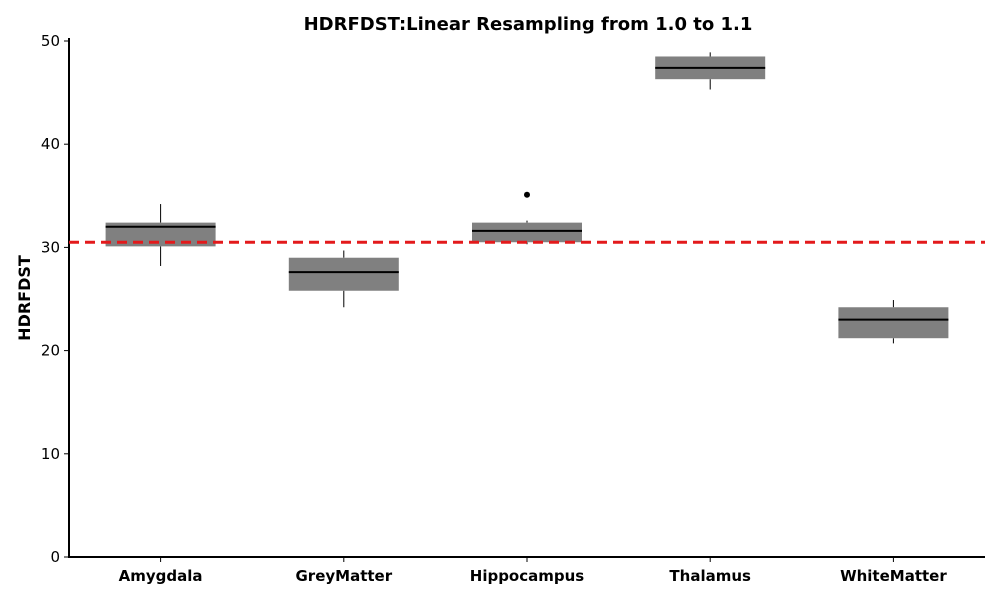  What do you see at coordinates (55, 557) in the screenshot?
I see `y-tick-label: 0` at bounding box center [55, 557].